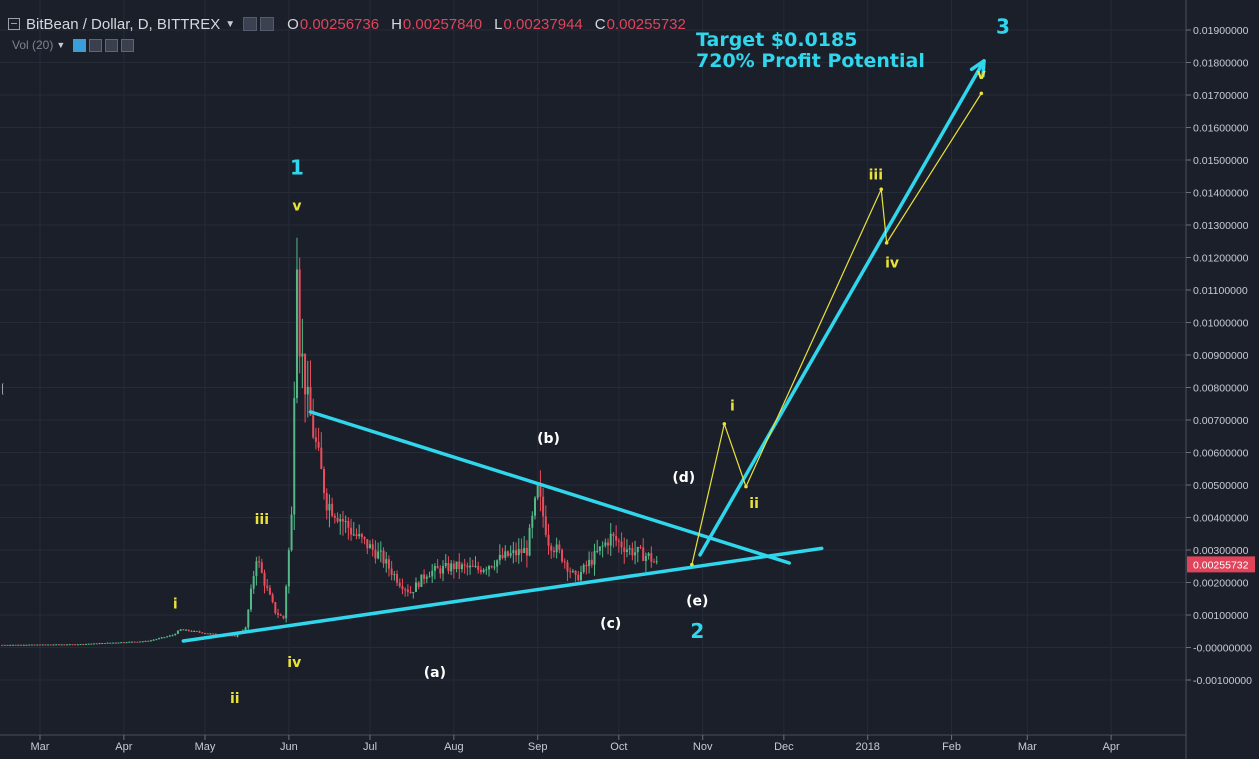 Image resolution: width=1259 pixels, height=759 pixels. Describe the element at coordinates (1221, 161) in the screenshot. I see `y-tick-label: 0.01500000` at that location.